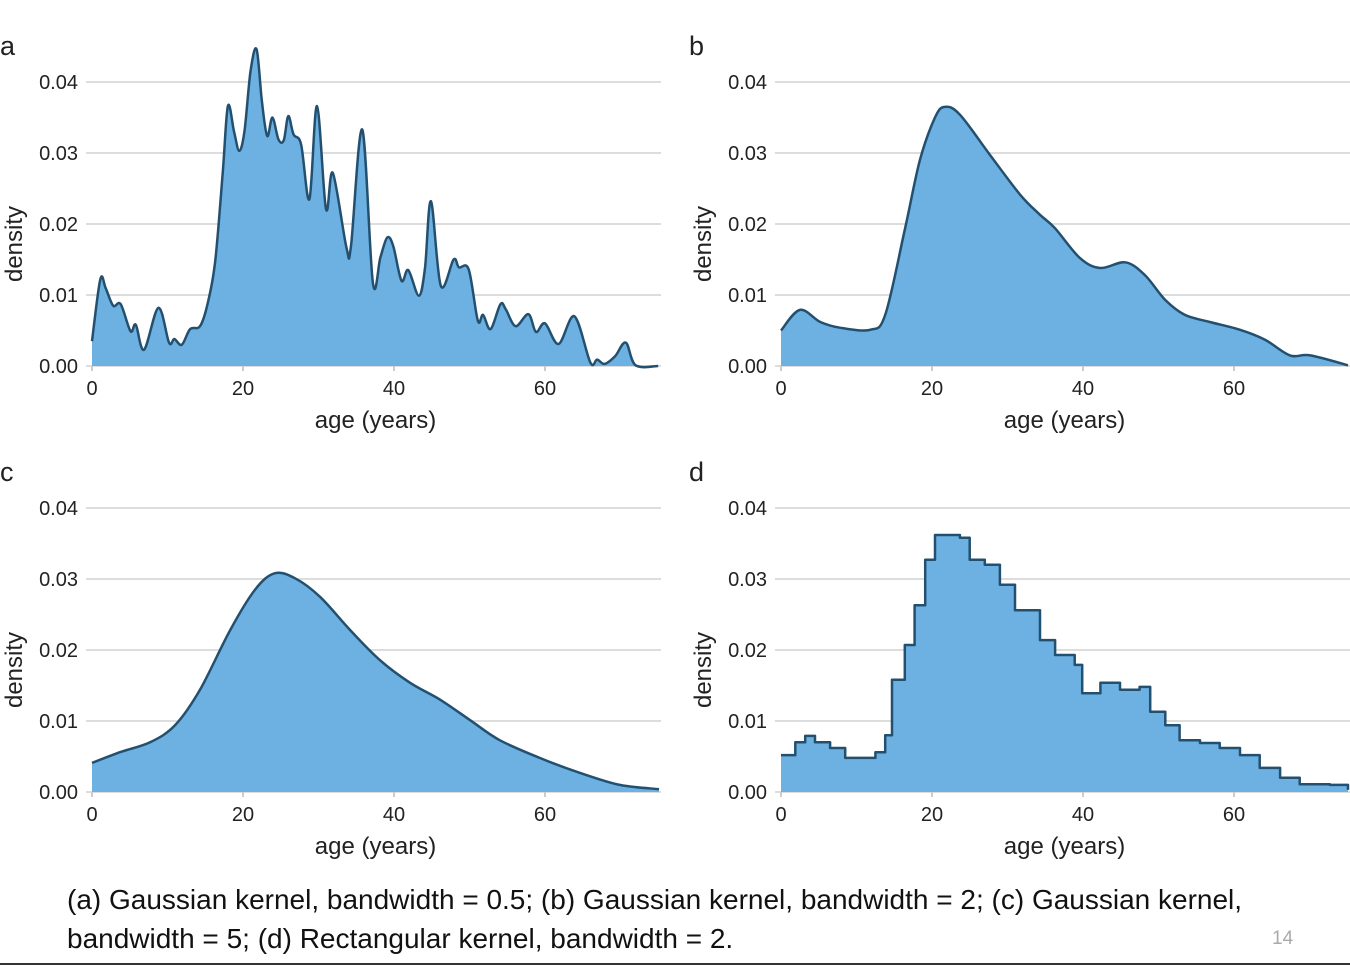 This screenshot has height=966, width=1350. What do you see at coordinates (696, 46) in the screenshot?
I see `panel-label: b` at bounding box center [696, 46].